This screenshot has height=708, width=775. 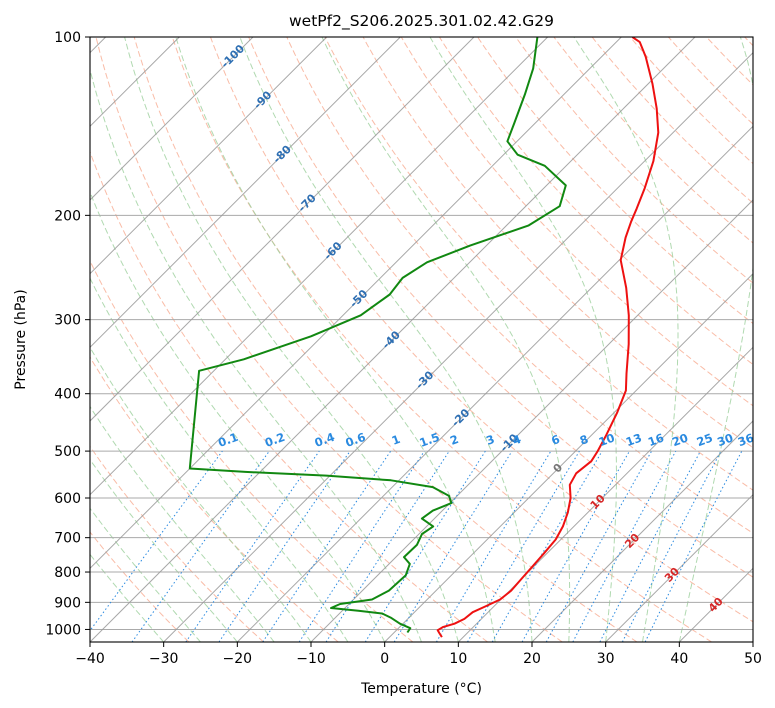 What do you see at coordinates (656, 440) in the screenshot?
I see `mixing-ratio-label: 16` at bounding box center [656, 440].